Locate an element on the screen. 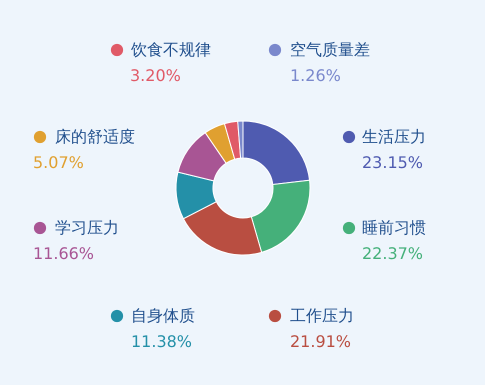 The image size is (485, 385). data-label: 21.91% is located at coordinates (321, 341).